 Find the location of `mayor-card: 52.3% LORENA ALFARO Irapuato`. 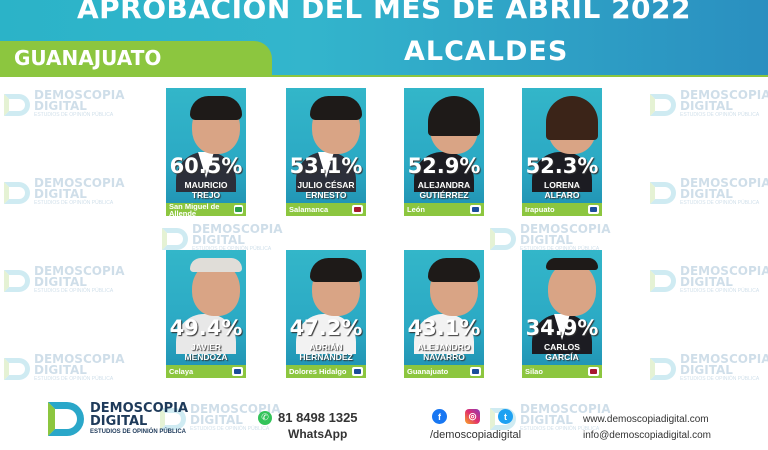

mayor-card: 52.3% LORENA ALFARO Irapuato is located at coordinates (562, 152).